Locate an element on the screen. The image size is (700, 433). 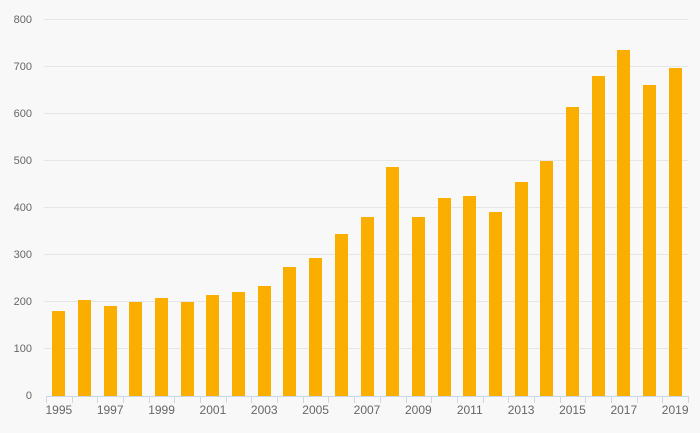
y-axis-tick-label: 700 is located at coordinates (22, 67).